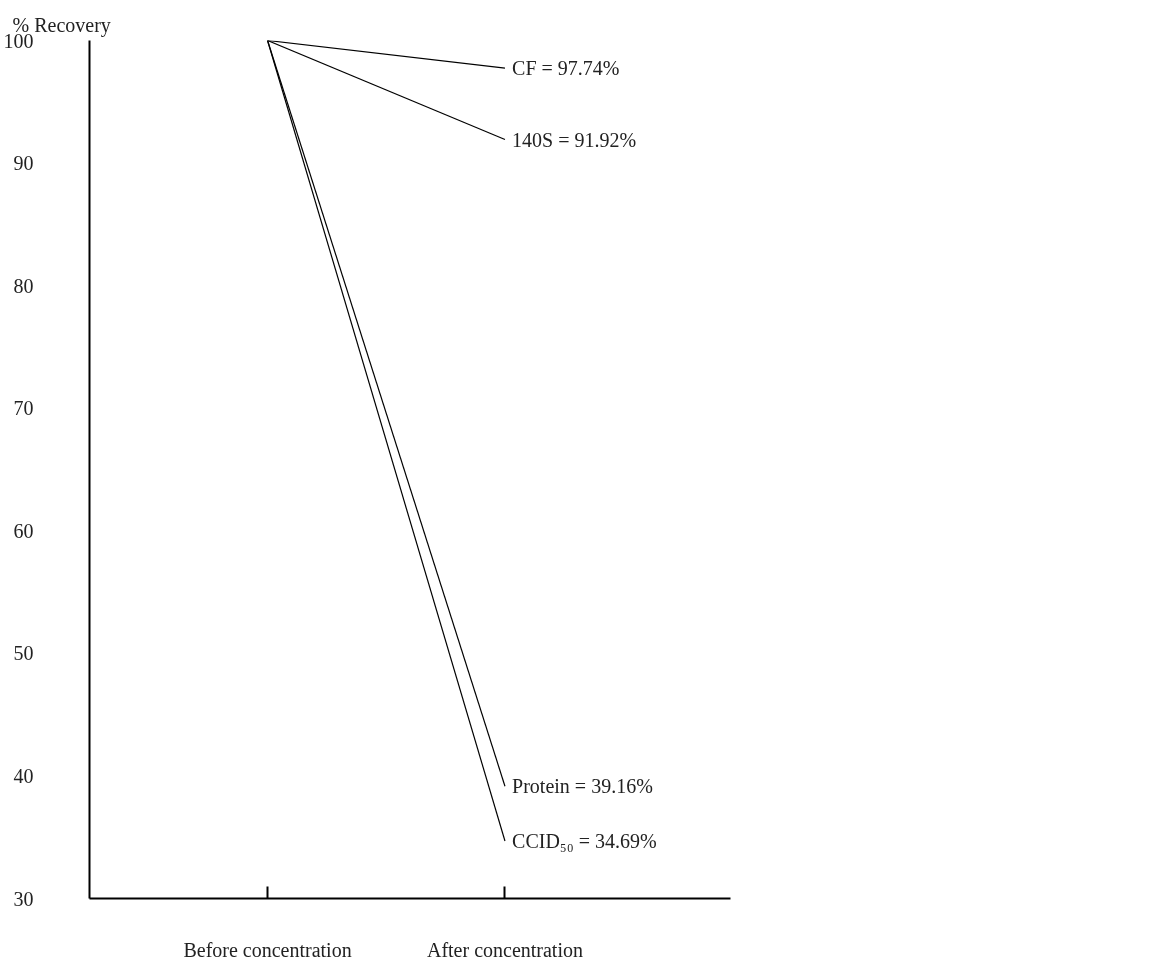  I want to click on series-label: CF = 97.74%, so click(566, 68).